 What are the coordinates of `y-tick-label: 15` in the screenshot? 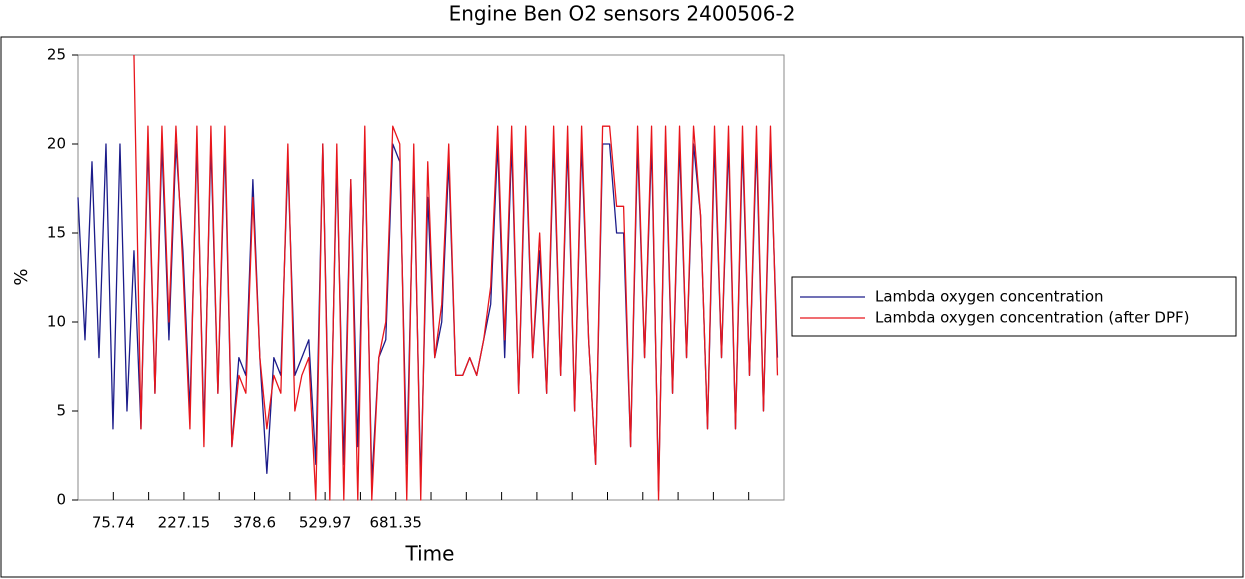 It's located at (56, 233).